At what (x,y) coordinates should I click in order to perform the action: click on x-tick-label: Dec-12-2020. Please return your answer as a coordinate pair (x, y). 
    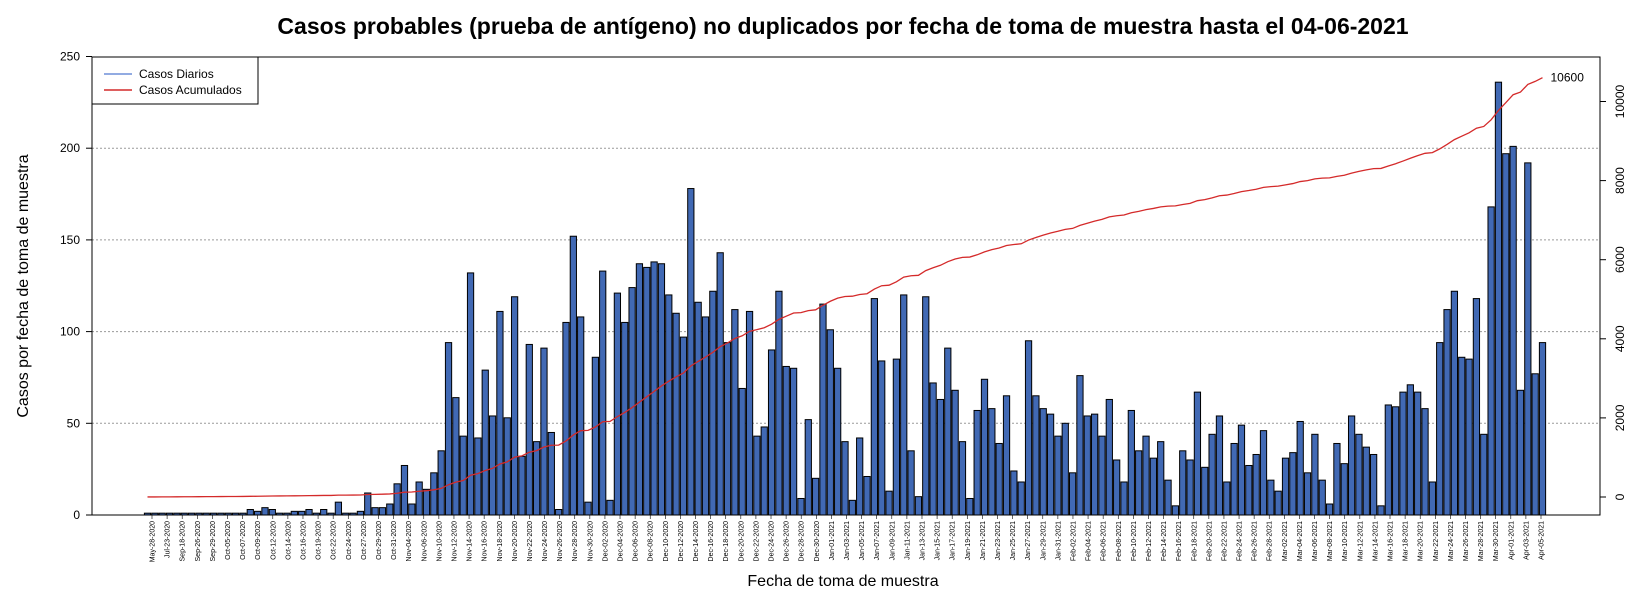
    Looking at the image, I should click on (681, 541).